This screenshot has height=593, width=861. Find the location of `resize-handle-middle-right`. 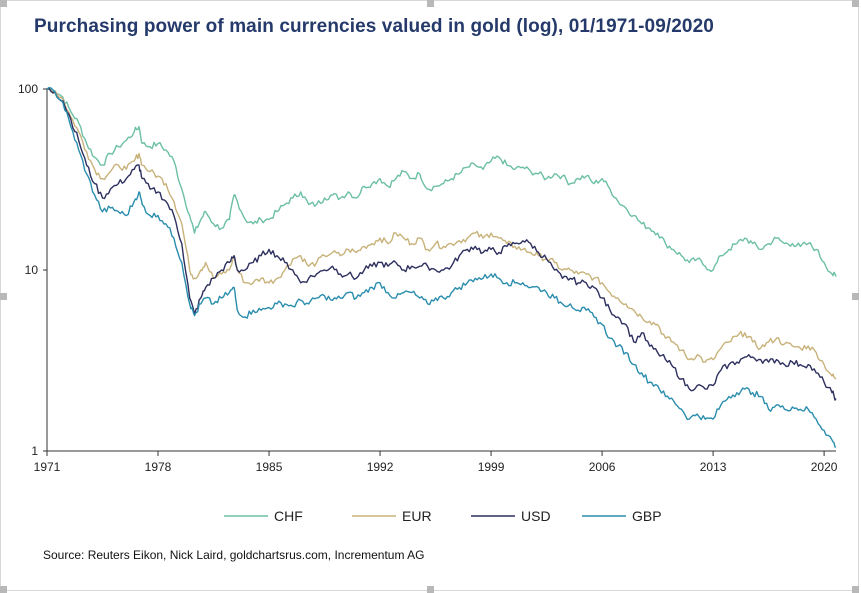

resize-handle-middle-right is located at coordinates (855, 296).